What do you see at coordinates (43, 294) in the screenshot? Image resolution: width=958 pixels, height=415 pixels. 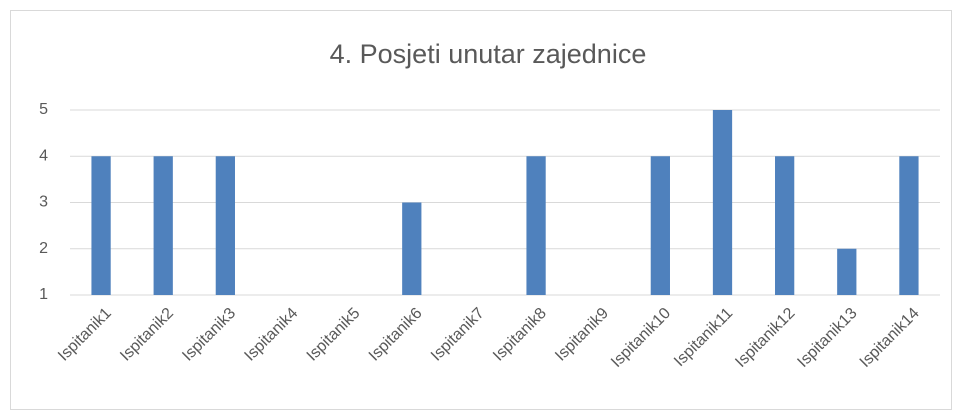 I see `y-tick-label: 1` at bounding box center [43, 294].